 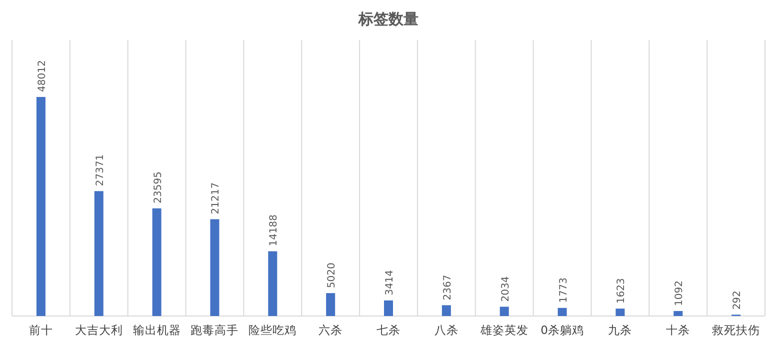 I want to click on data-label: 1092, so click(x=680, y=293).